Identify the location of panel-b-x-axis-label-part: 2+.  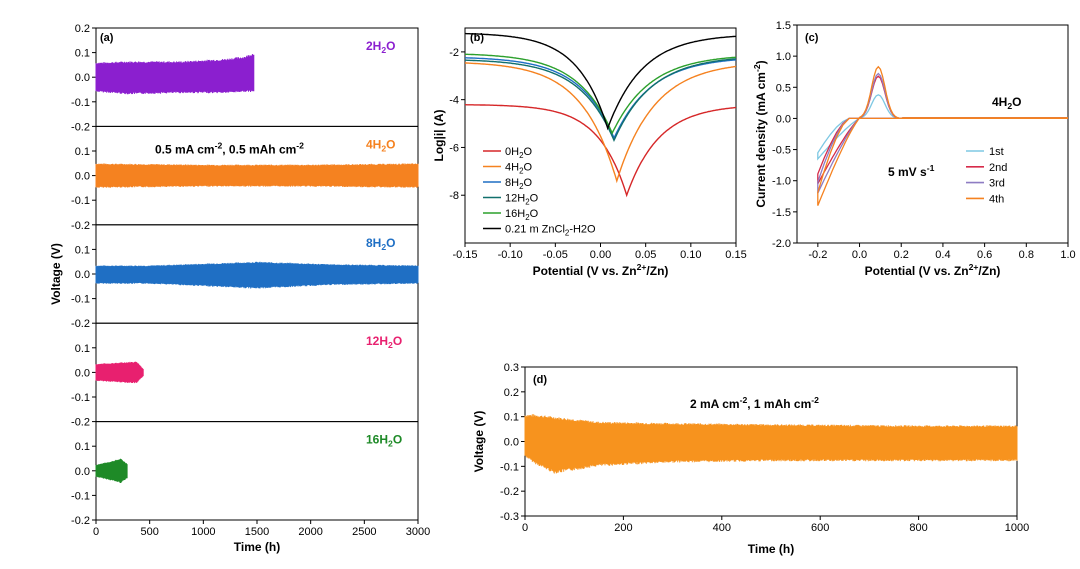
(642, 267).